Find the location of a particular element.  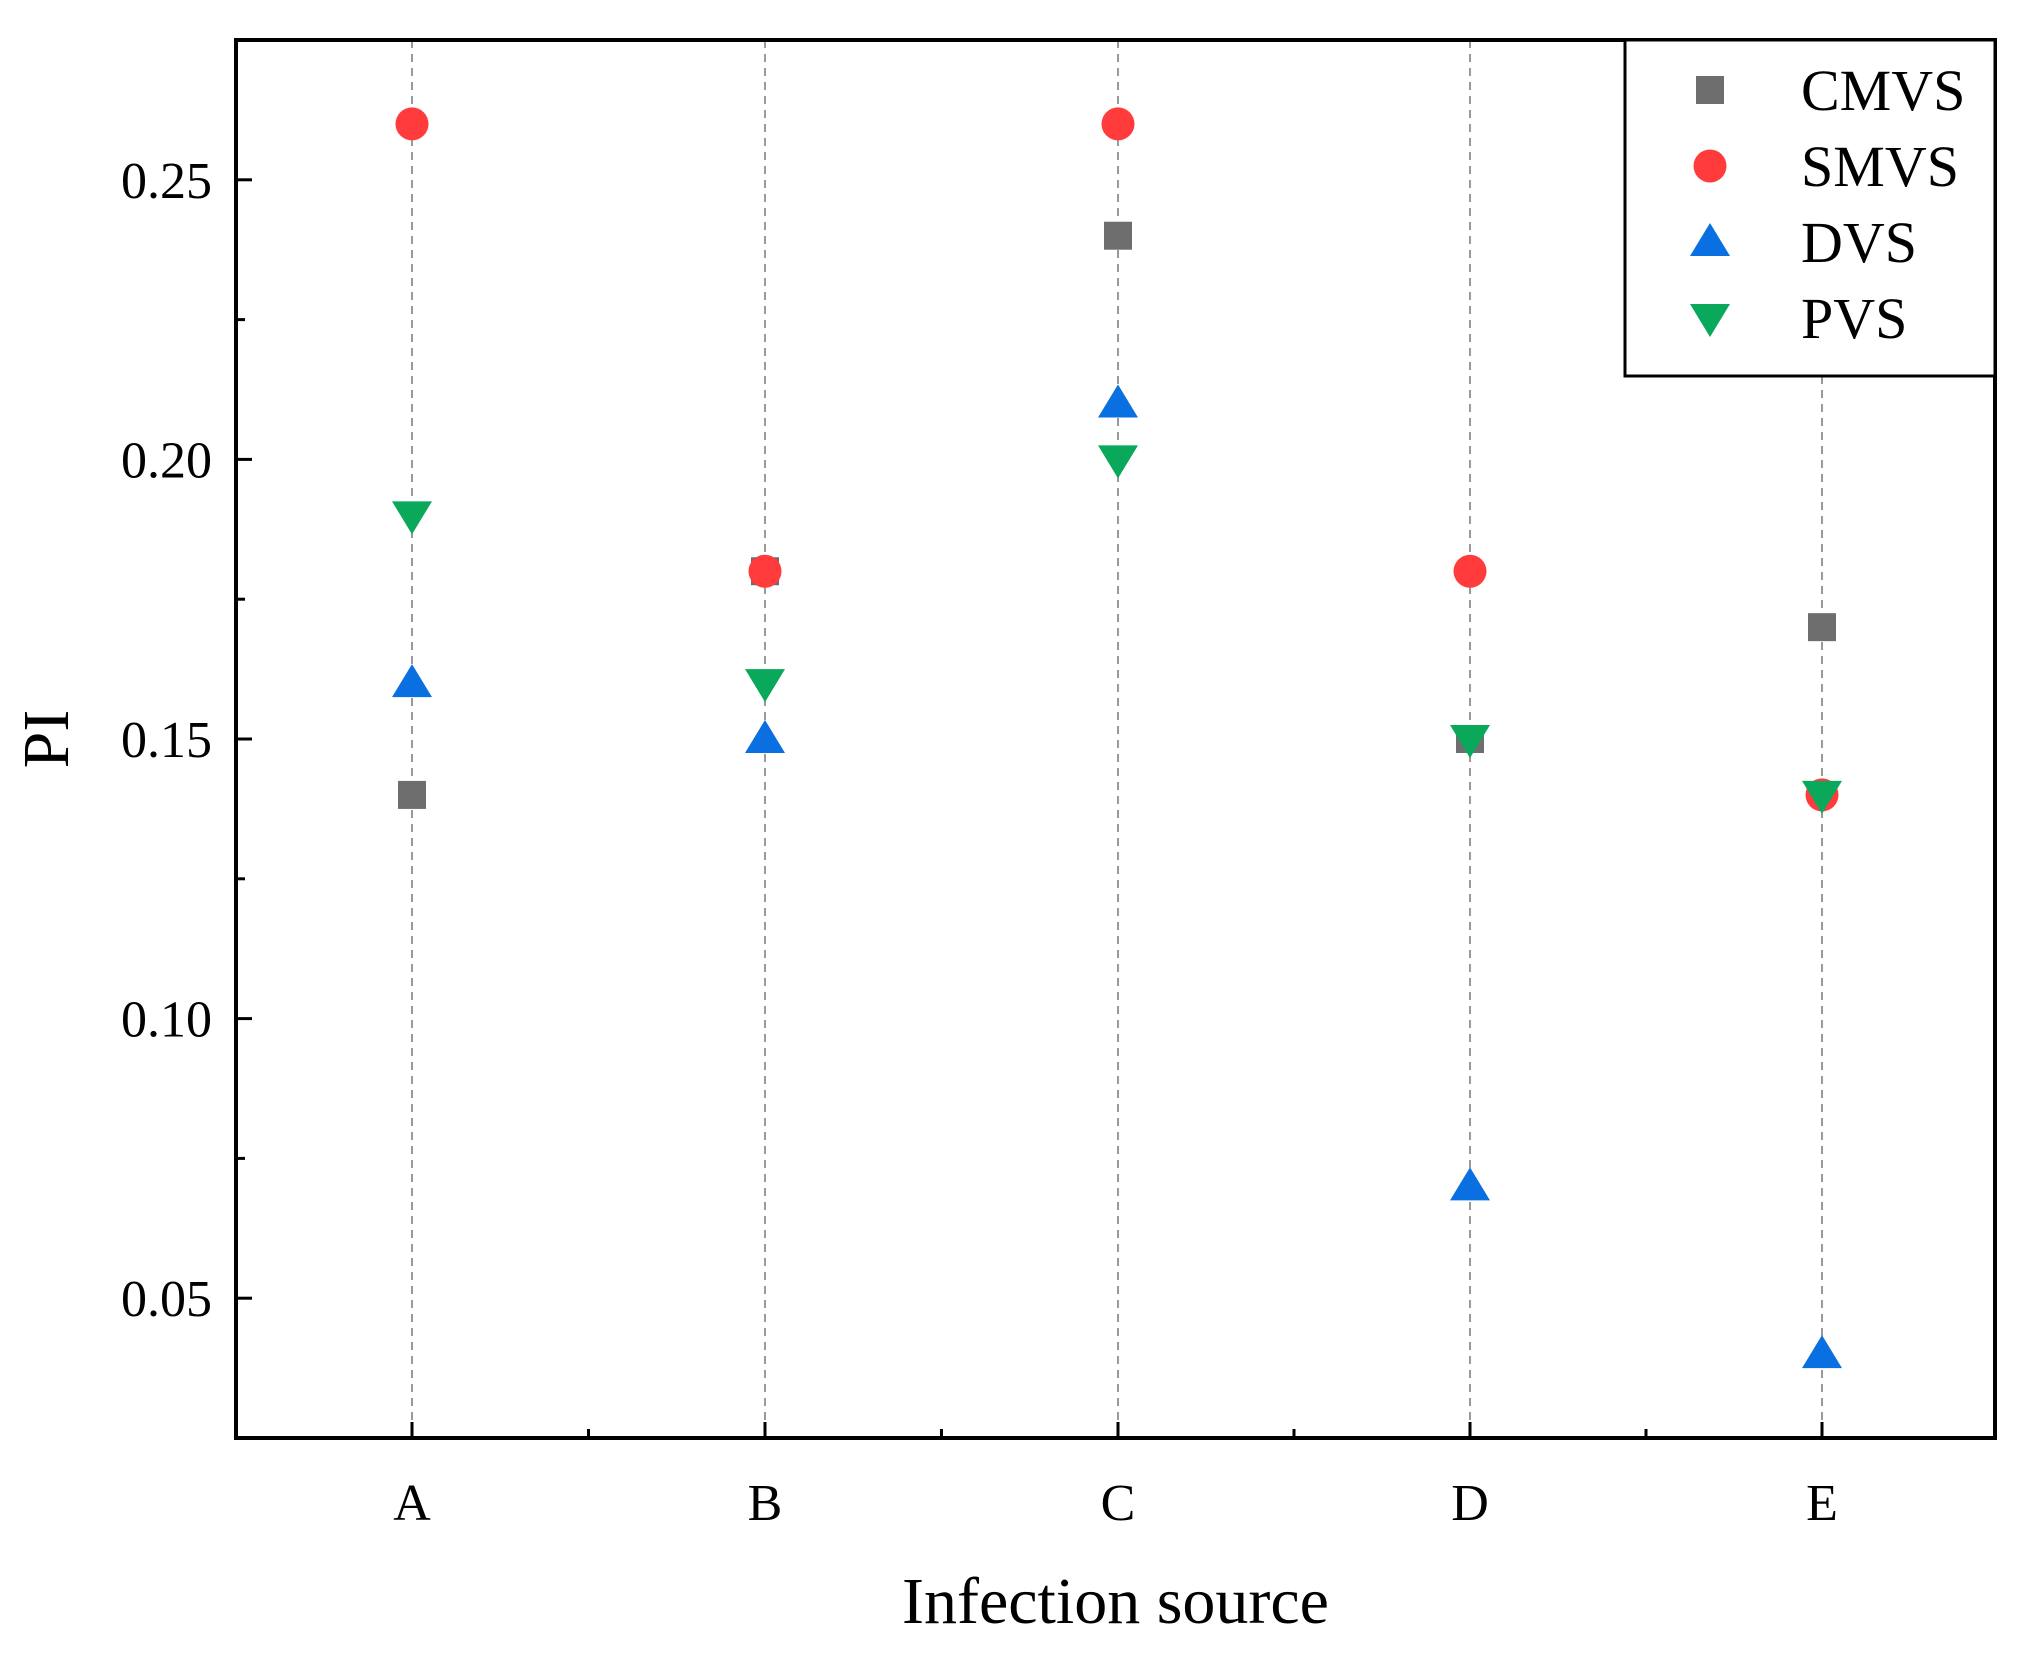

point-dvs-b is located at coordinates (765, 736).